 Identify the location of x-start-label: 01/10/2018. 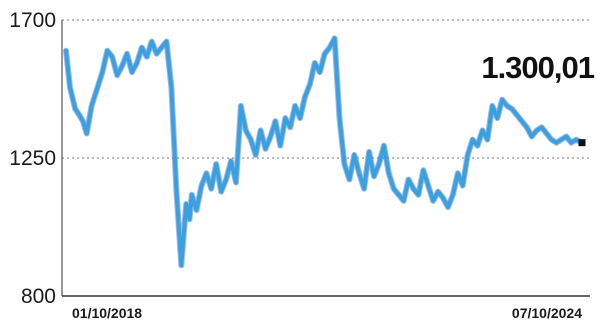
(107, 313).